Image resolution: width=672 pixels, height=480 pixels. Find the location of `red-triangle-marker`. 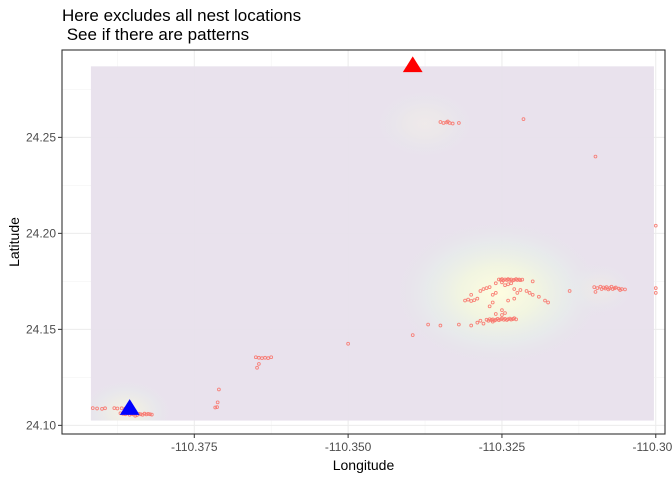

red-triangle-marker is located at coordinates (412, 64).